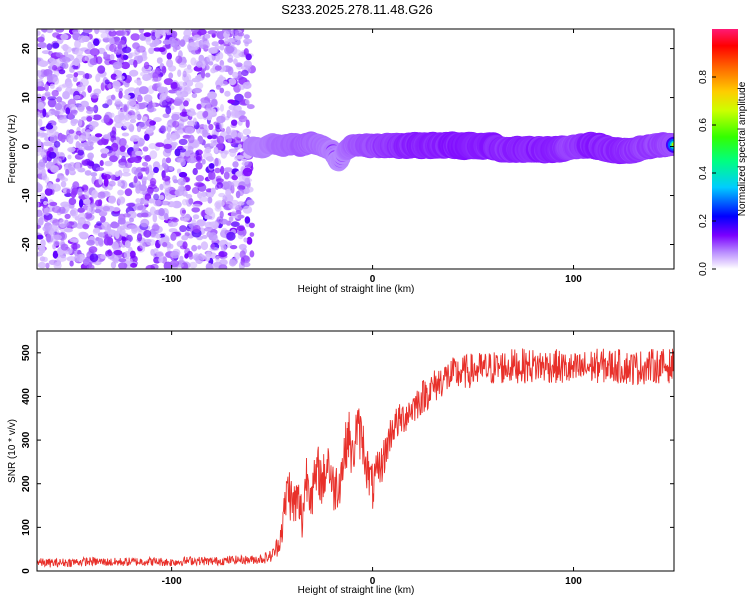  Describe the element at coordinates (357, 9) in the screenshot. I see `chart-title: S233.2025.278.11.48.G26` at that location.